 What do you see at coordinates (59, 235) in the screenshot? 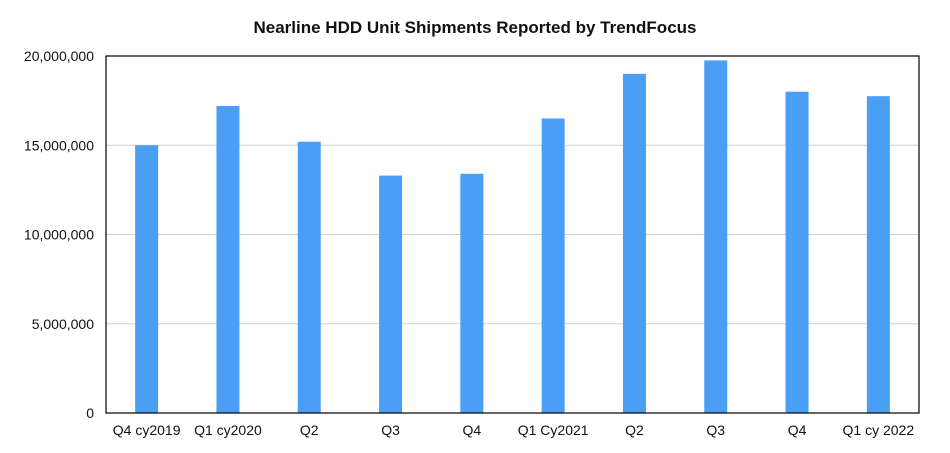
I see `y-tick-label: 10,000,000` at bounding box center [59, 235].